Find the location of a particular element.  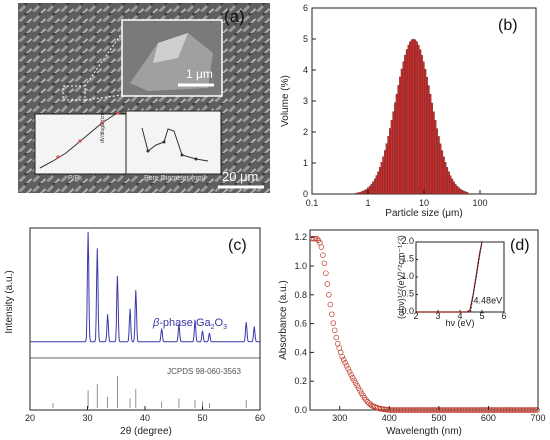

y-axis-label: Intensity (a.u.) is located at coordinates (9, 301).